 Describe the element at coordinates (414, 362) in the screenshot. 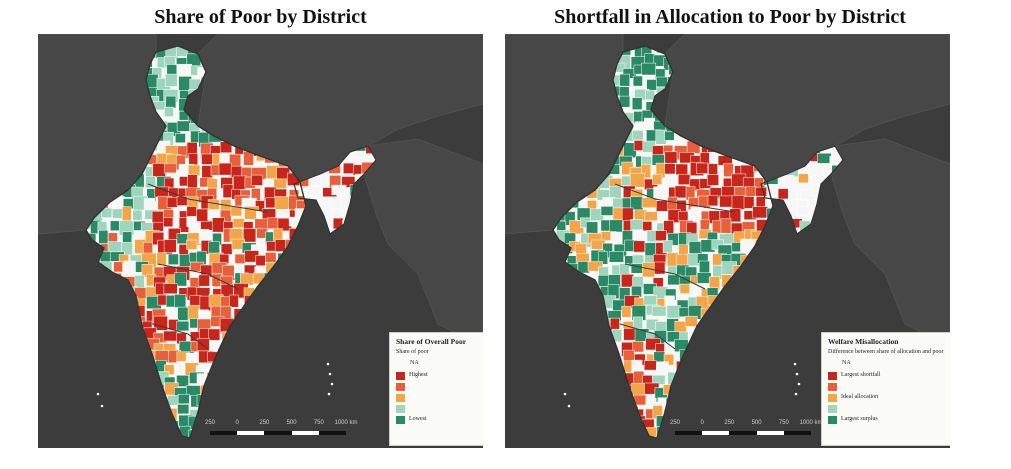

I see `legend-na-label: NA` at that location.